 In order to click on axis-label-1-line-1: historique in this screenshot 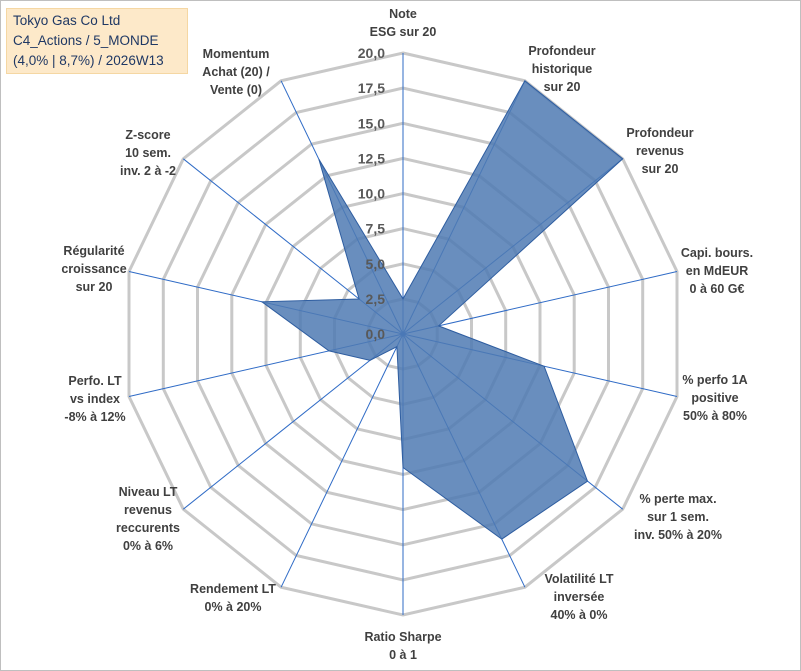, I will do `click(562, 69)`.